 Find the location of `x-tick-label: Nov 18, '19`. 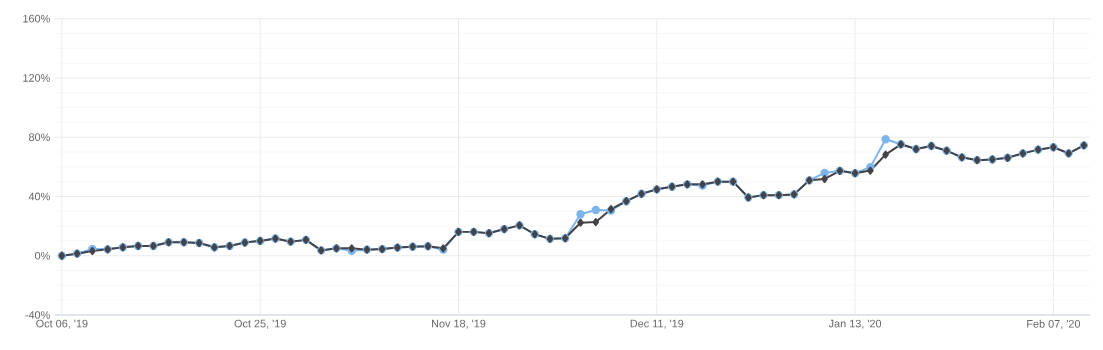

x-tick-label: Nov 18, '19 is located at coordinates (459, 324).